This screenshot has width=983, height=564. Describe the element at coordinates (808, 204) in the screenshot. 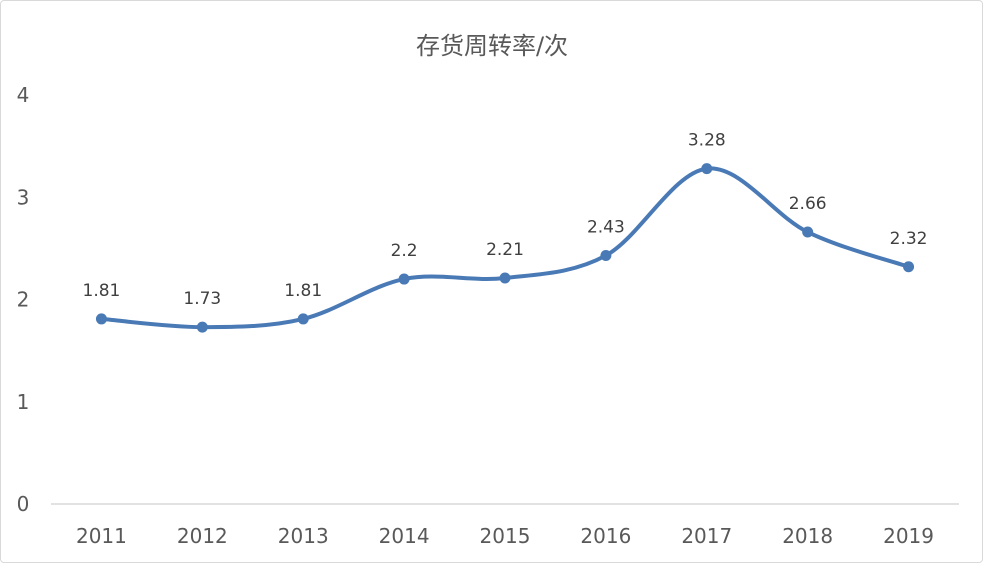

I see `data-label: 2.66` at that location.